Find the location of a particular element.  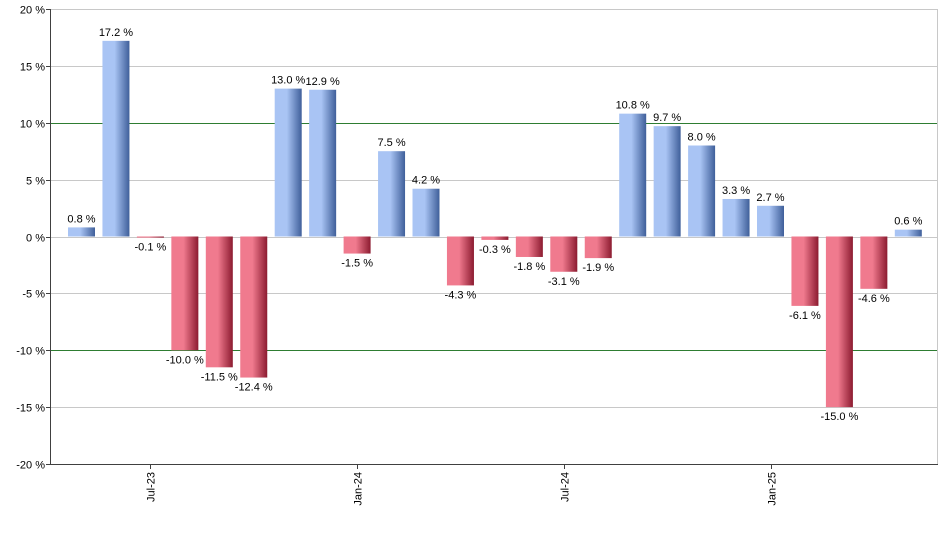

bar-value-label: 12.9 % is located at coordinates (323, 82).